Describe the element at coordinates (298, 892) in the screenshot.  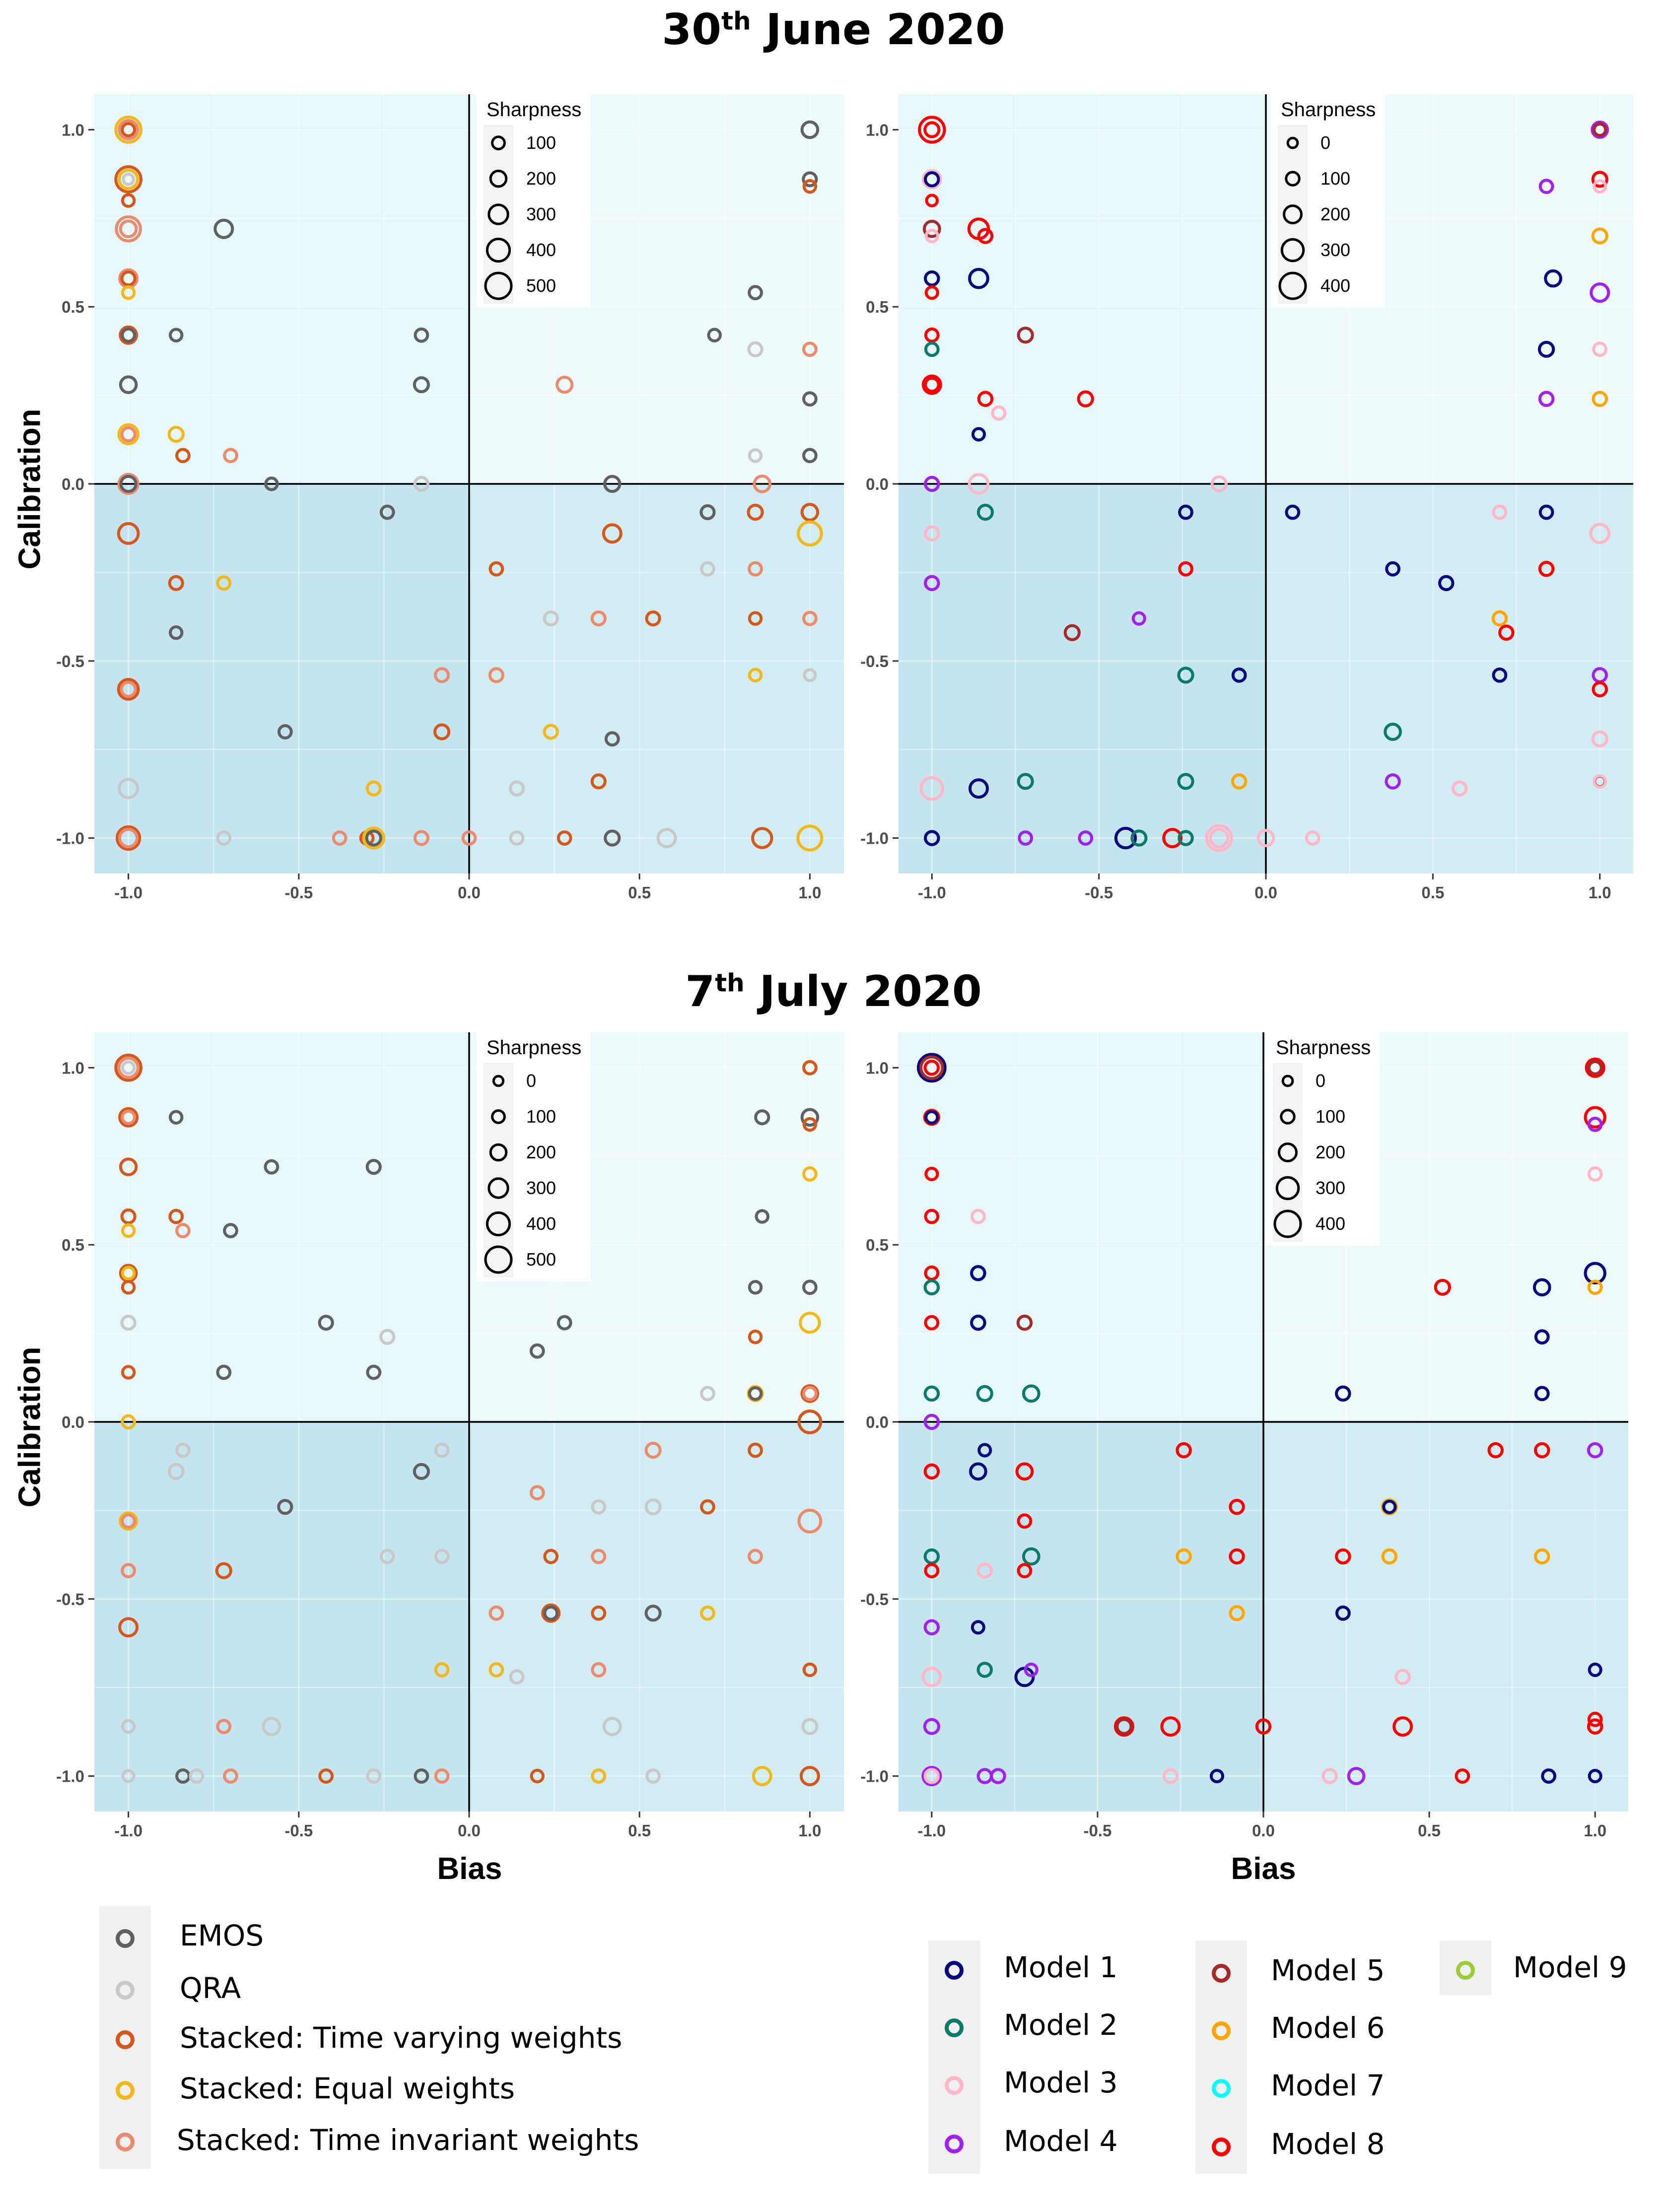
I see `x-tick-label: -0.5` at that location.